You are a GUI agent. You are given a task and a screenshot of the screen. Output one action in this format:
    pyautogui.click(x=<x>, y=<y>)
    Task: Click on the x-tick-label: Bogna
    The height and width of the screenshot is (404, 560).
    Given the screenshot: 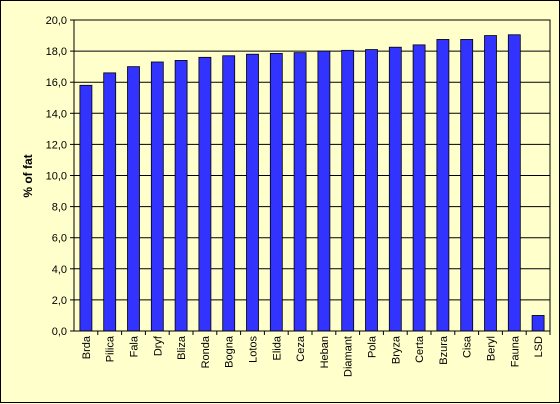 What is the action you would take?
    pyautogui.click(x=230, y=351)
    